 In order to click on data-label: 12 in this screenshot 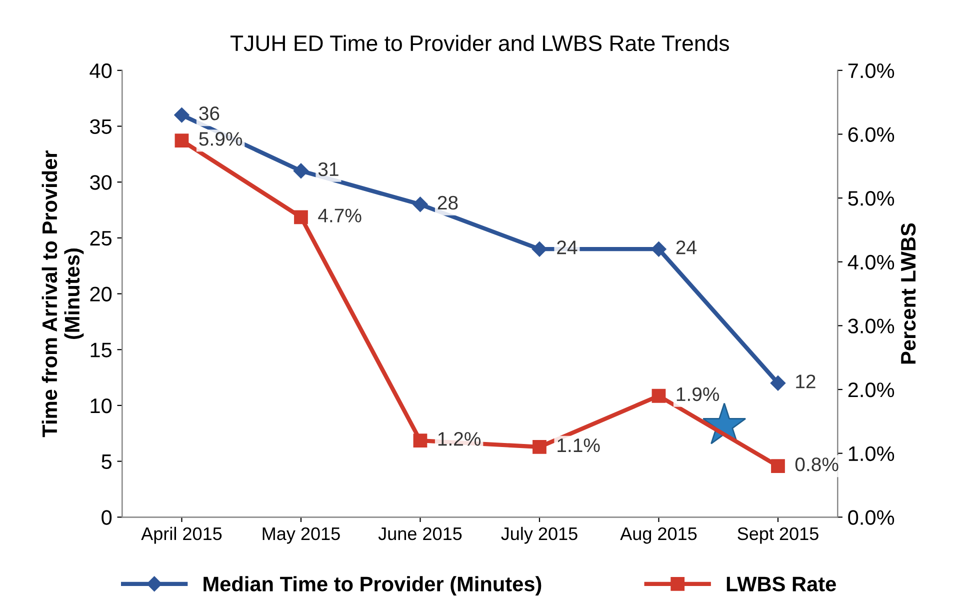, I will do `click(806, 381)`.